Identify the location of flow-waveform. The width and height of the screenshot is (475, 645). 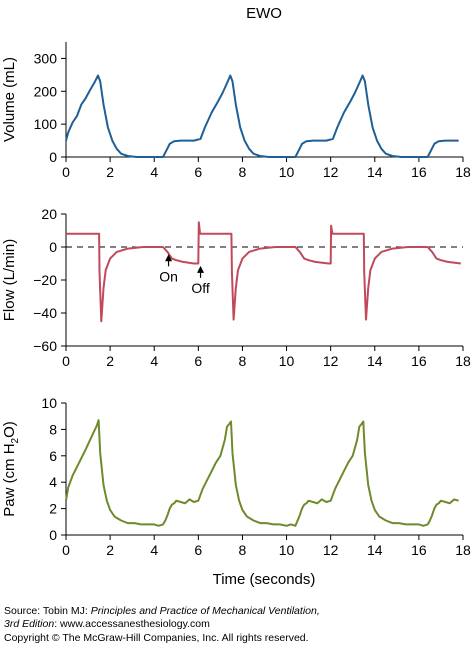
(263, 272).